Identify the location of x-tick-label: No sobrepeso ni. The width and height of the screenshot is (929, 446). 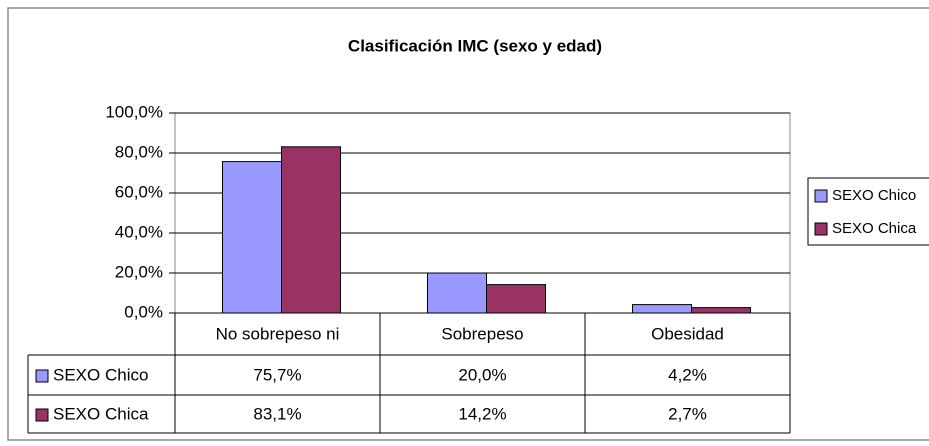
(278, 333).